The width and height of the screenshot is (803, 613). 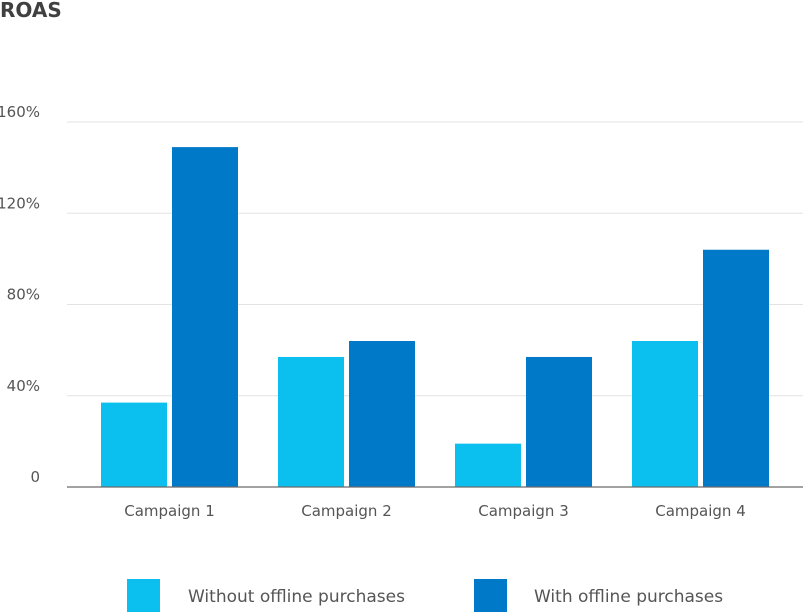 What do you see at coordinates (523, 511) in the screenshot?
I see `x-tick-label: Campaign 3` at bounding box center [523, 511].